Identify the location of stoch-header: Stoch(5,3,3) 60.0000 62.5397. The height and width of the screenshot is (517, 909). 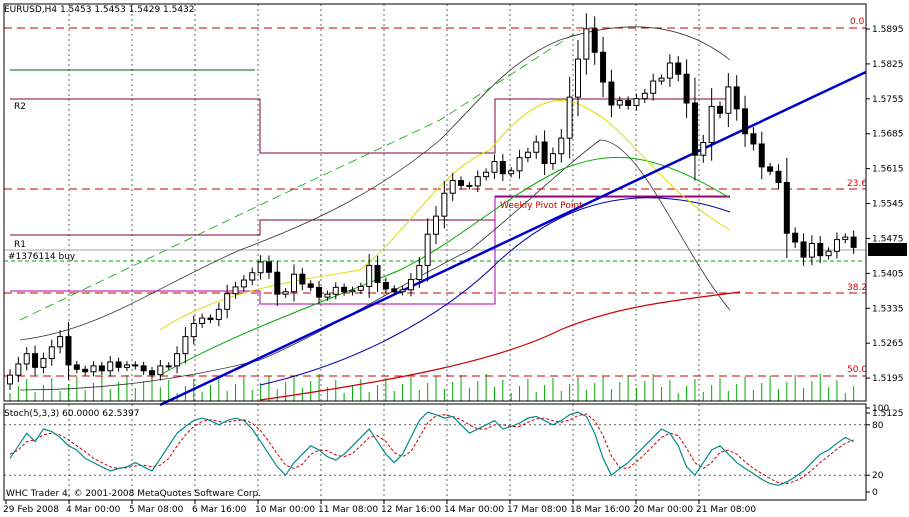
(71, 414).